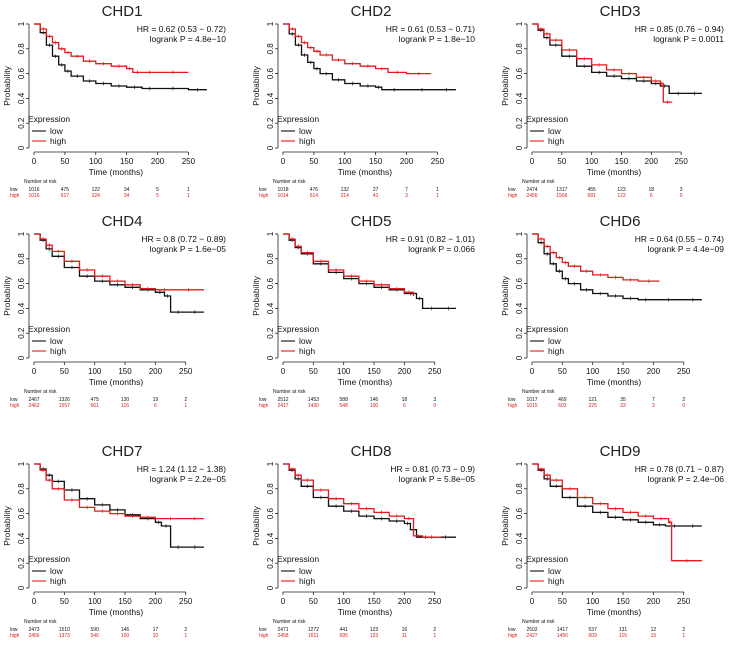 This screenshot has height=662, width=747. What do you see at coordinates (270, 463) in the screenshot?
I see `y-tick-label: 1` at bounding box center [270, 463].